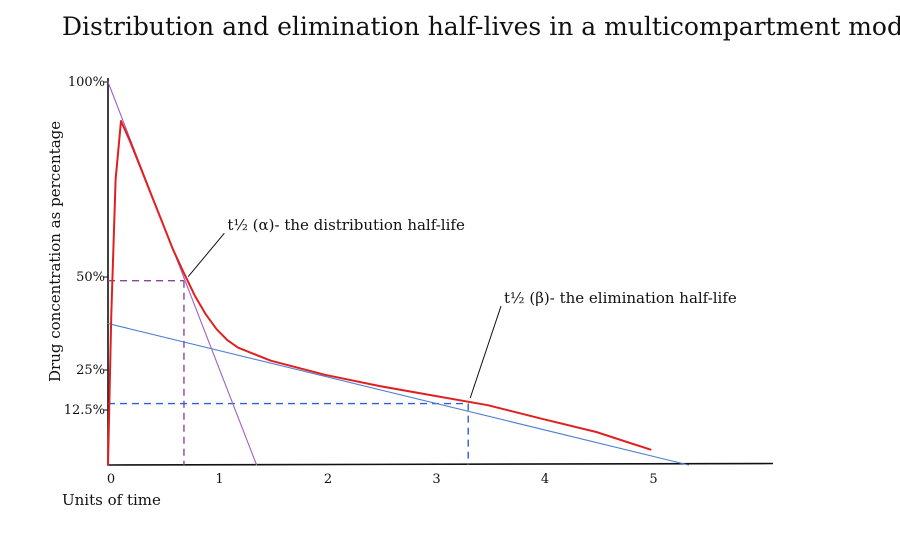 The height and width of the screenshot is (549, 900). Describe the element at coordinates (206, 255) in the screenshot. I see `alpha-annotation-leader` at that location.